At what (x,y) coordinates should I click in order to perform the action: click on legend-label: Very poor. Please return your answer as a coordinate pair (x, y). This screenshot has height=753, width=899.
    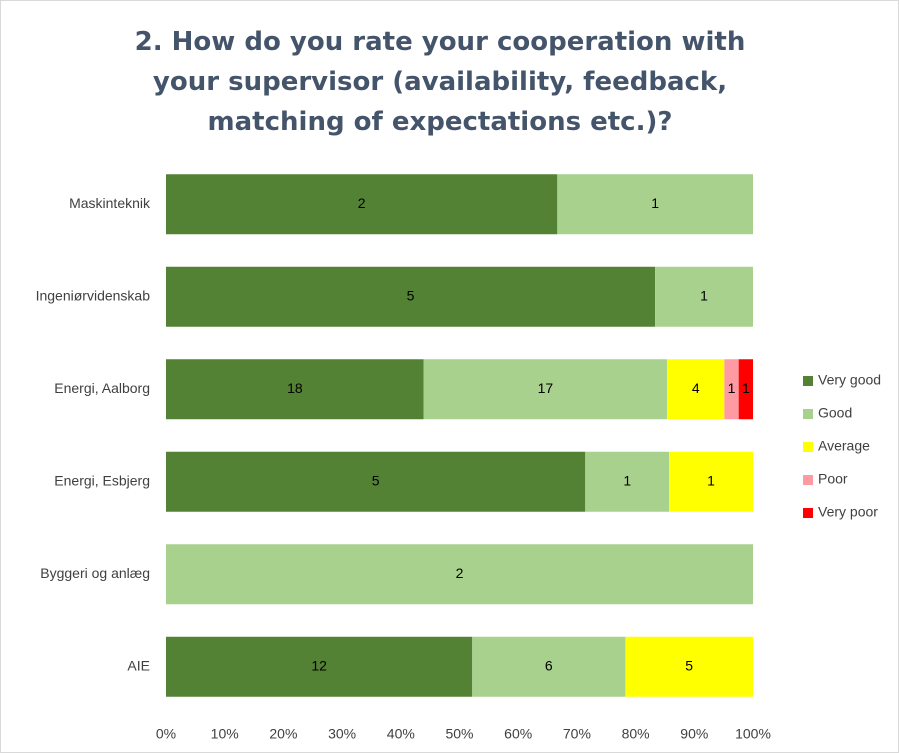
    Looking at the image, I should click on (848, 512).